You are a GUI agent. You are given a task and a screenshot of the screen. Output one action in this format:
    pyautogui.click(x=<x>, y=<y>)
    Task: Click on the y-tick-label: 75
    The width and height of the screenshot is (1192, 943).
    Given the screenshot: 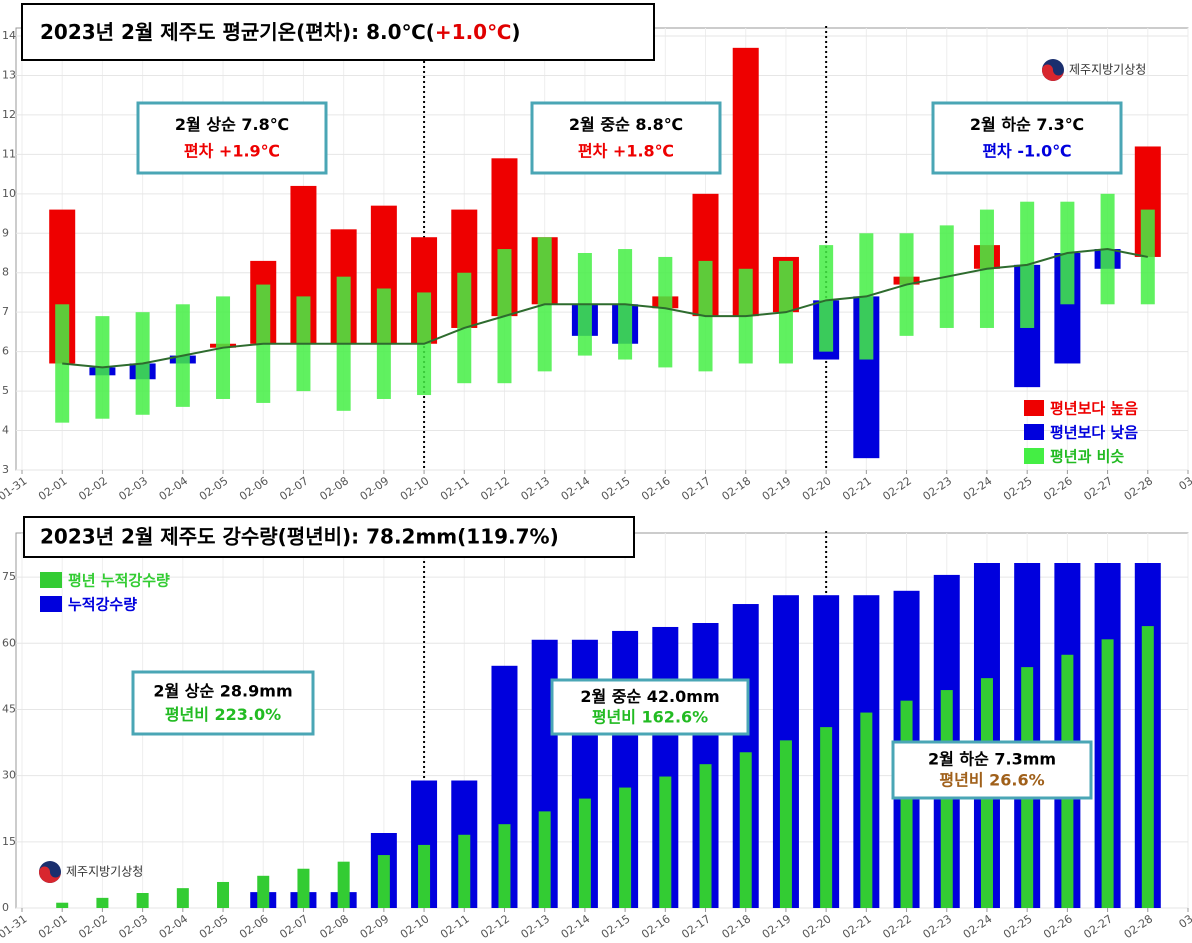 What is the action you would take?
    pyautogui.click(x=9, y=576)
    